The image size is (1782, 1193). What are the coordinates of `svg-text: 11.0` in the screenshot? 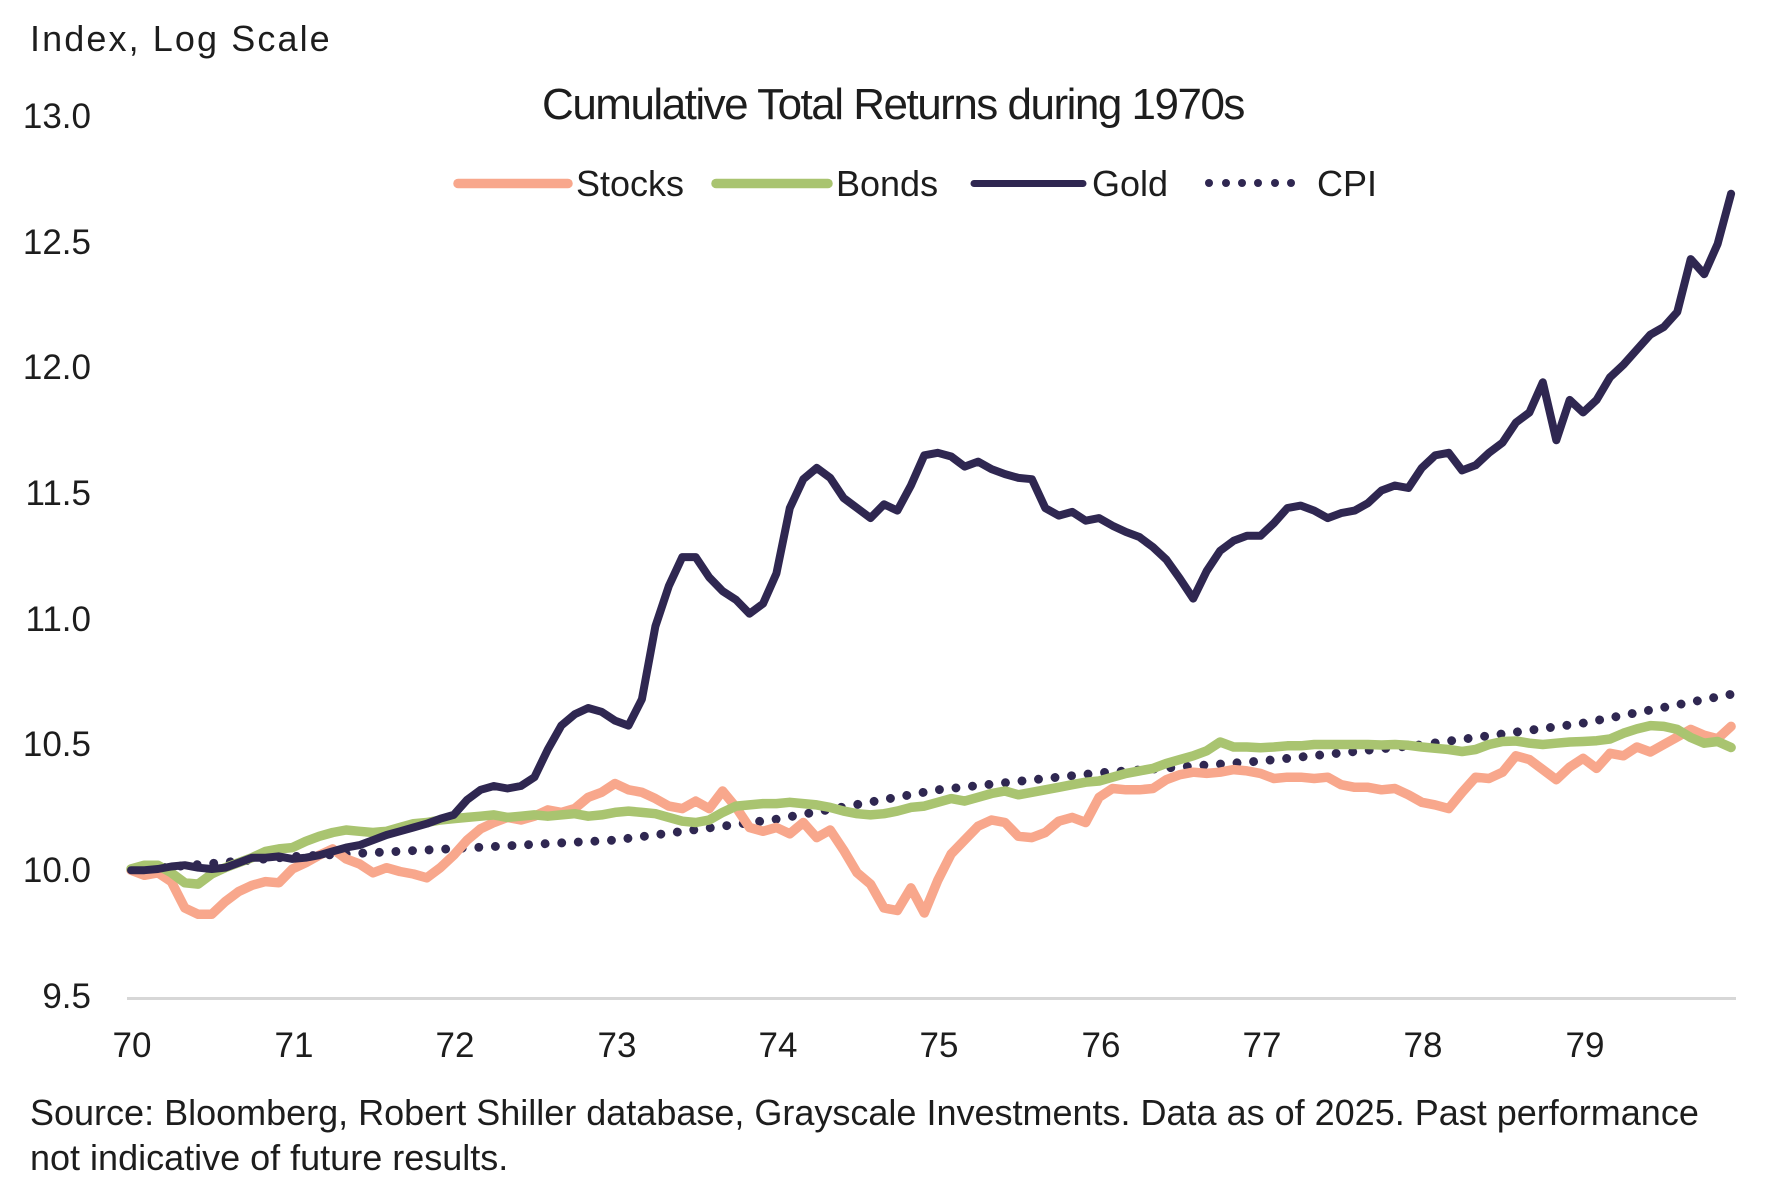 It's located at (58, 619).